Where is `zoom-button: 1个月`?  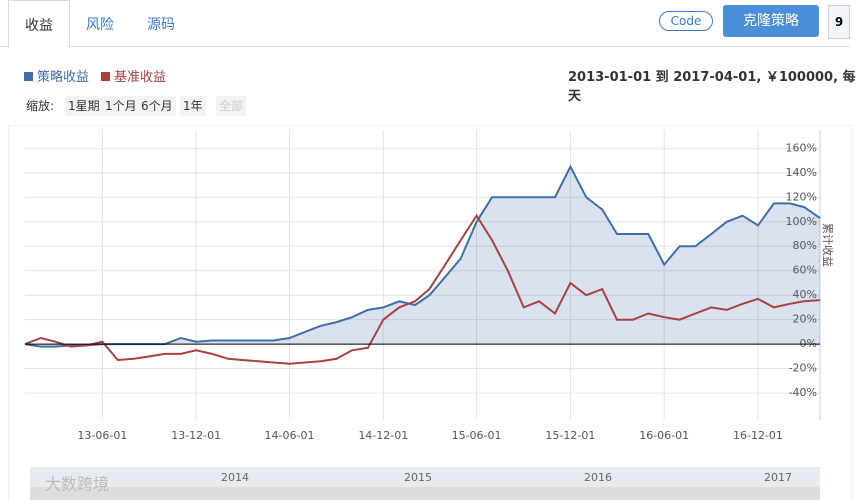
zoom-button: 1个月 is located at coordinates (121, 106).